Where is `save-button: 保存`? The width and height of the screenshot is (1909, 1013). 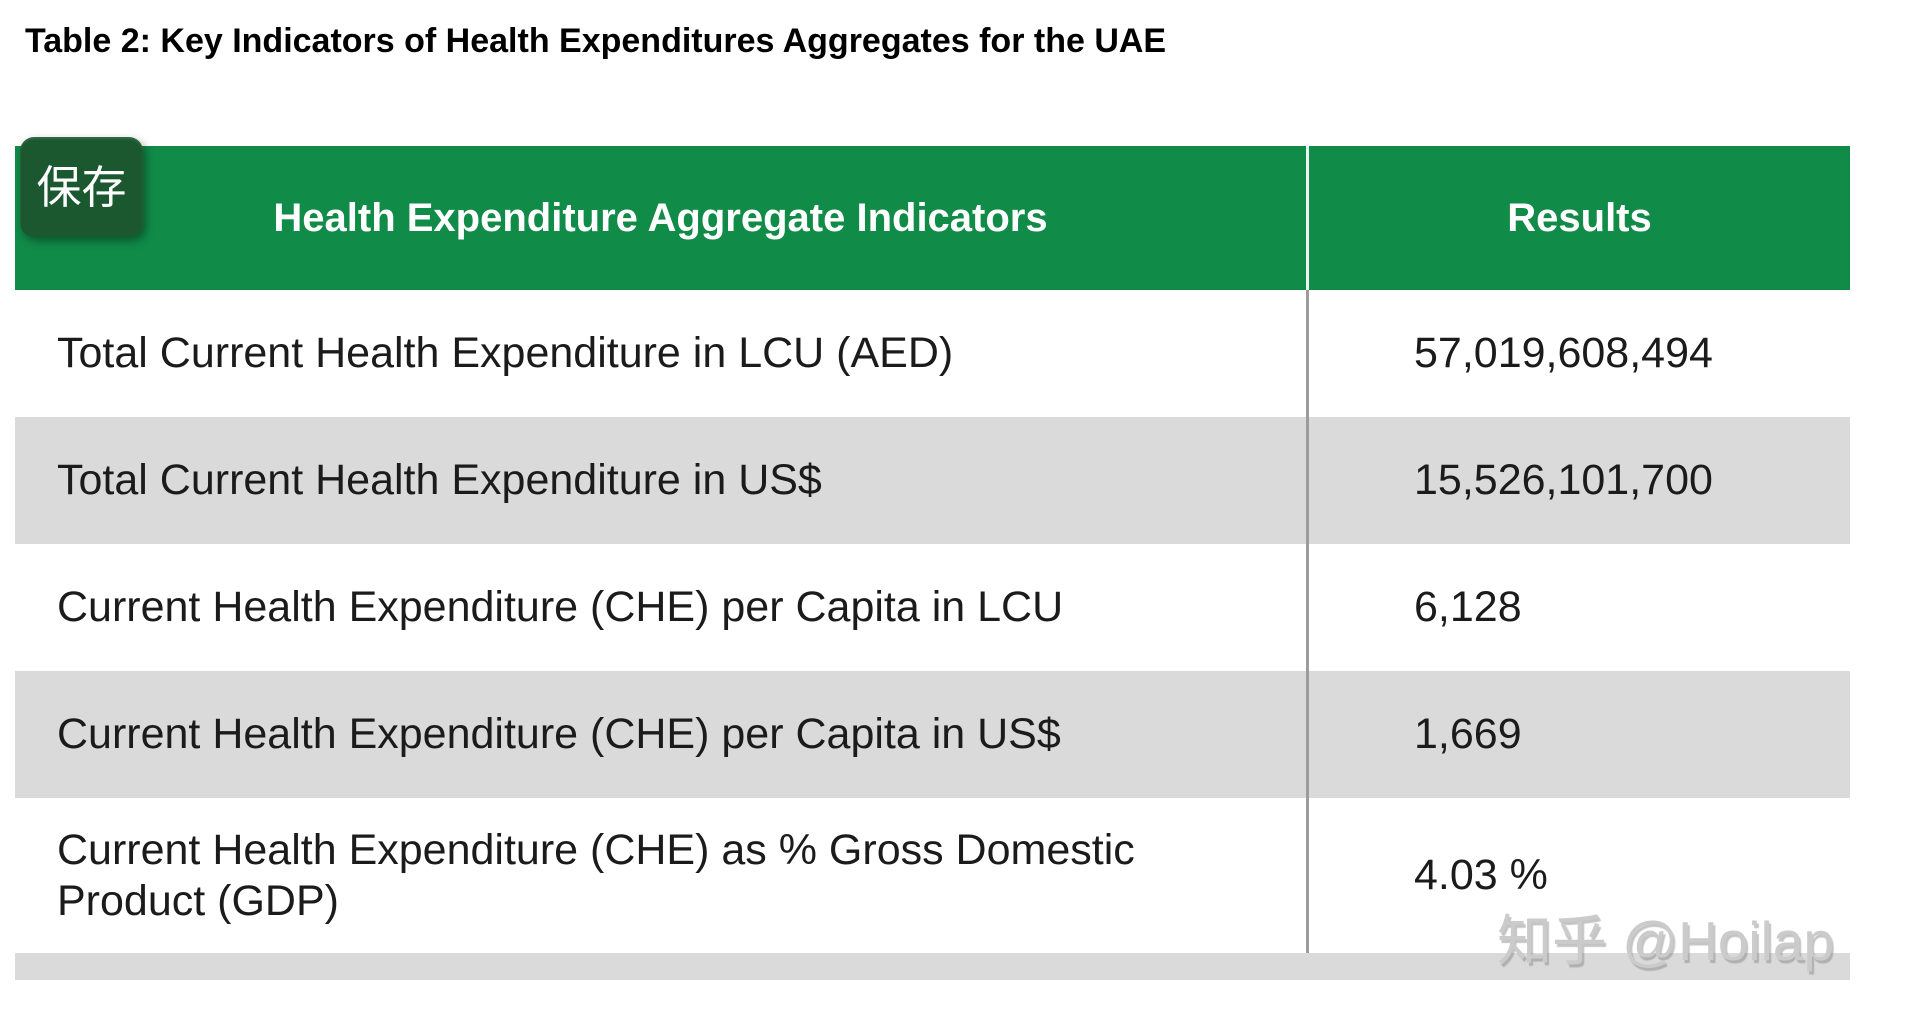 save-button: 保存 is located at coordinates (81, 187).